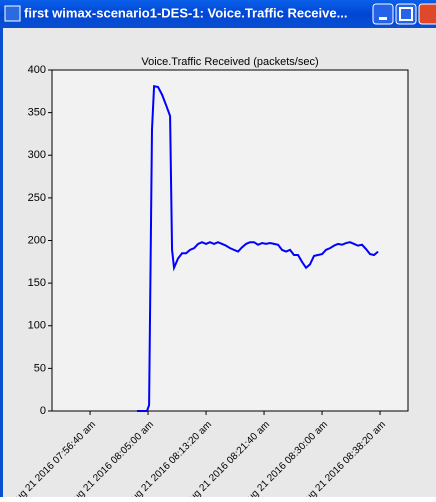 This screenshot has width=436, height=502. Describe the element at coordinates (40, 368) in the screenshot. I see `y-tick-label: 50` at that location.